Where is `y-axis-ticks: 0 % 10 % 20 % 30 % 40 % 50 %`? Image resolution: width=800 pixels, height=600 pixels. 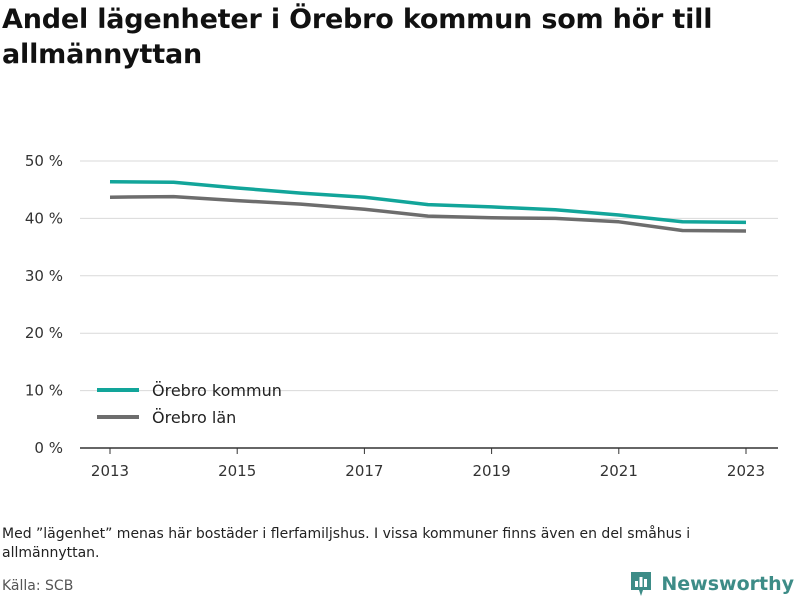 y-axis-ticks: 0 % 10 % 20 % 30 % 40 % 50 % is located at coordinates (44, 304).